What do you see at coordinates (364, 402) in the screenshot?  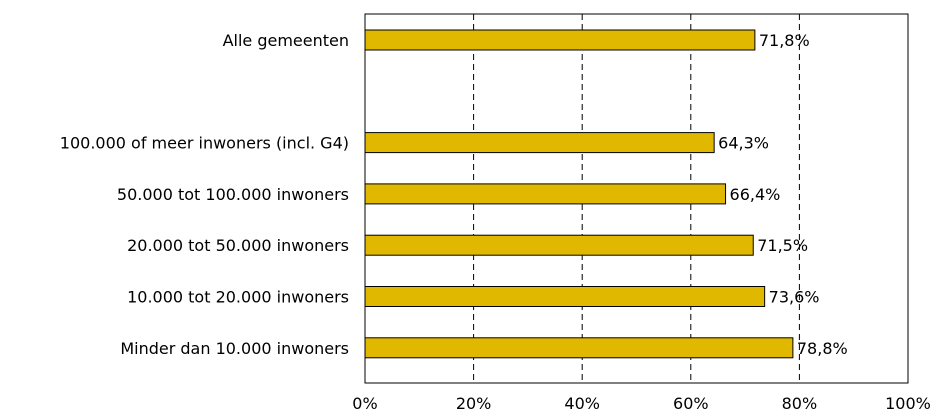 I see `x-tick-label: 0%` at bounding box center [364, 402].